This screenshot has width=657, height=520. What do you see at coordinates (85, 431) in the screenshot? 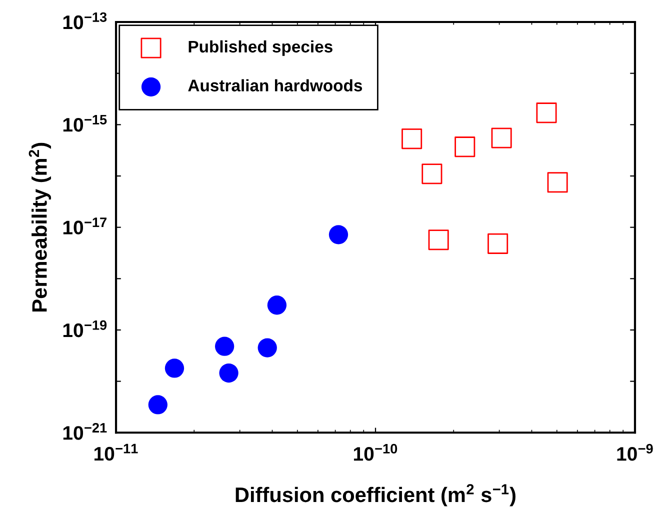
I see `y-tick-label: 10$^{−21}$` at bounding box center [85, 431].